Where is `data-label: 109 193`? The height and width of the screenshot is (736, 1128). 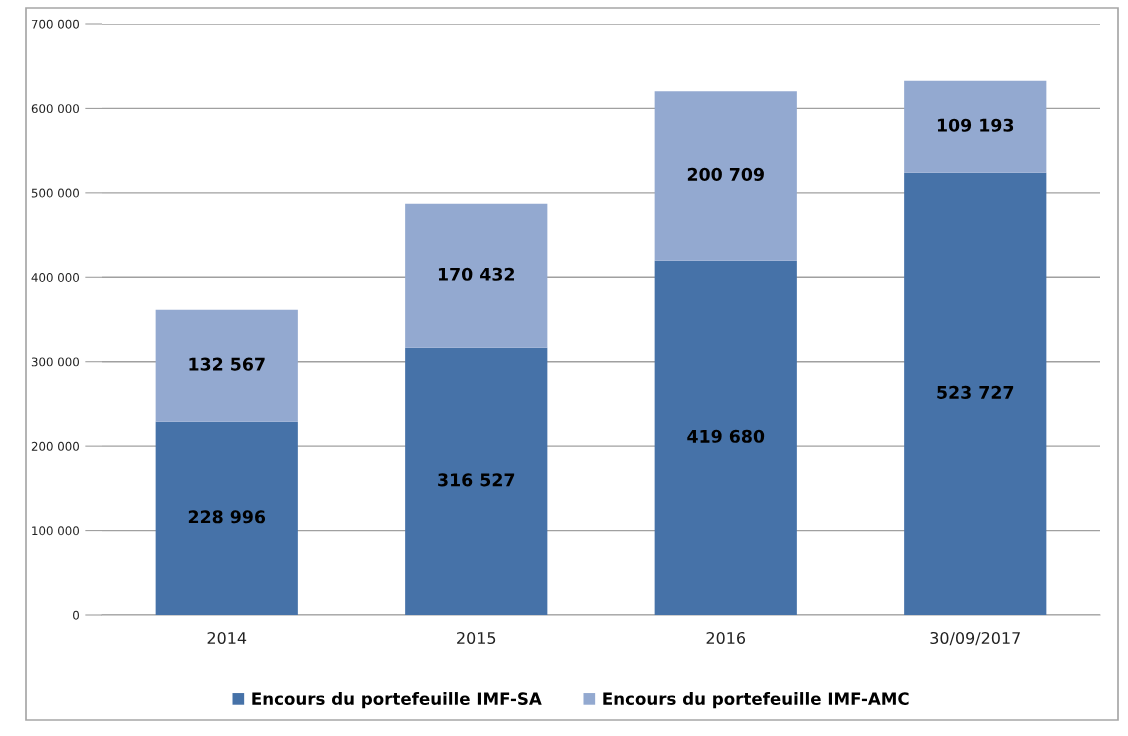 data-label: 109 193 is located at coordinates (975, 125).